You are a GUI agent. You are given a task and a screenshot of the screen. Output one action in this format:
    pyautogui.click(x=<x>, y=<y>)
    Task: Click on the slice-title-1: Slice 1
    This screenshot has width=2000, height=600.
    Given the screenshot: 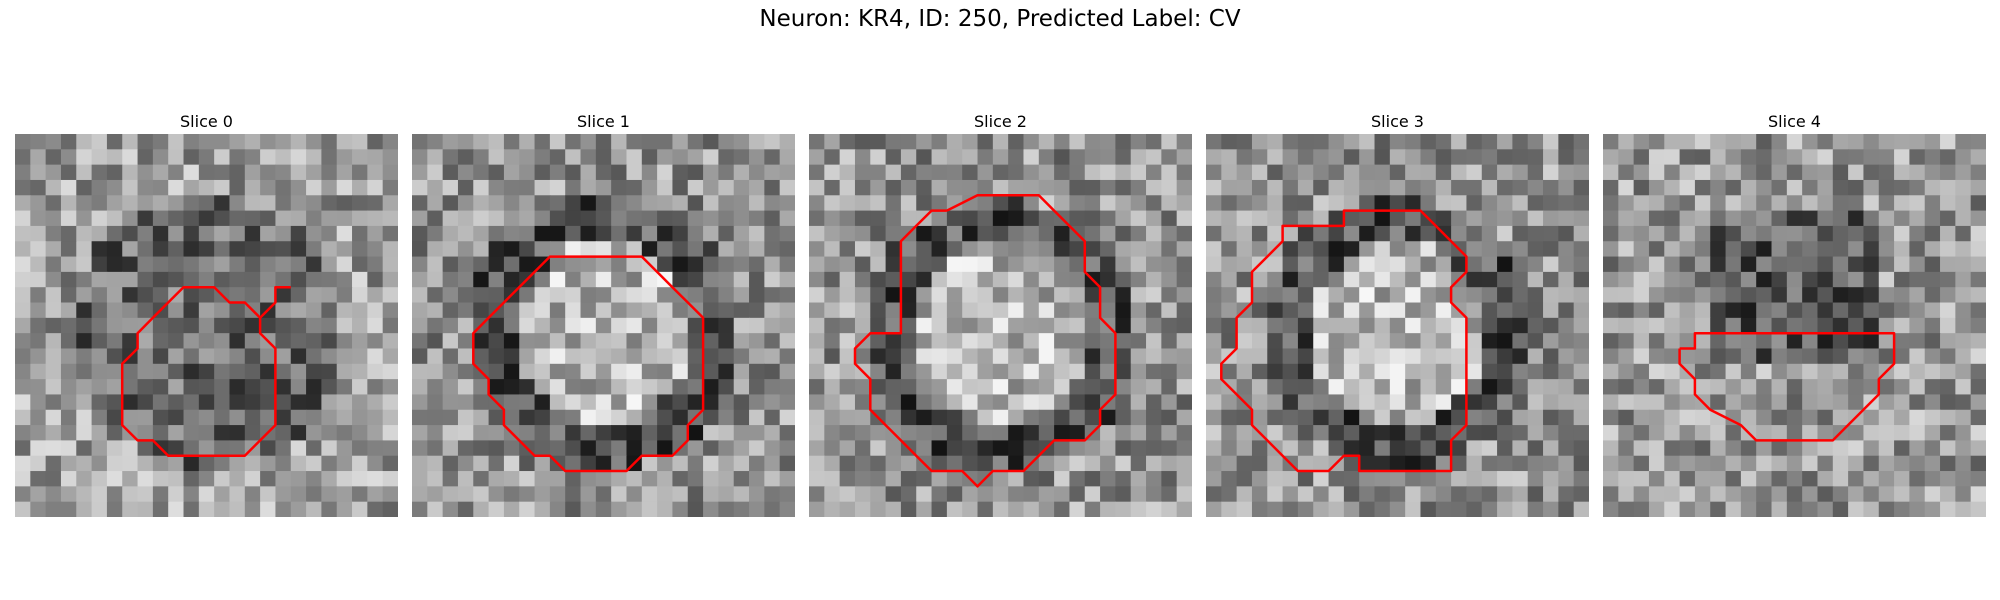 What is the action you would take?
    pyautogui.click(x=603, y=121)
    